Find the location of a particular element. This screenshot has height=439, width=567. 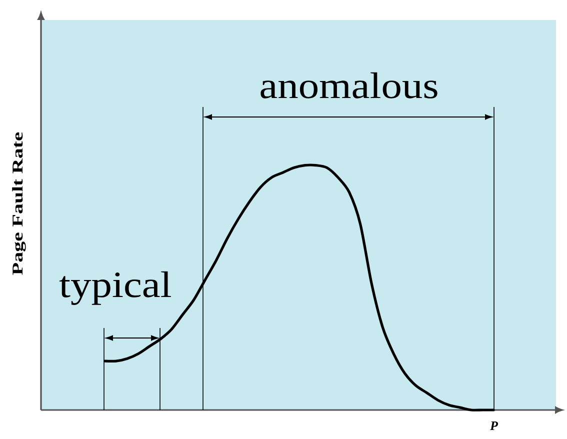

annotation: typical is located at coordinates (115, 288).